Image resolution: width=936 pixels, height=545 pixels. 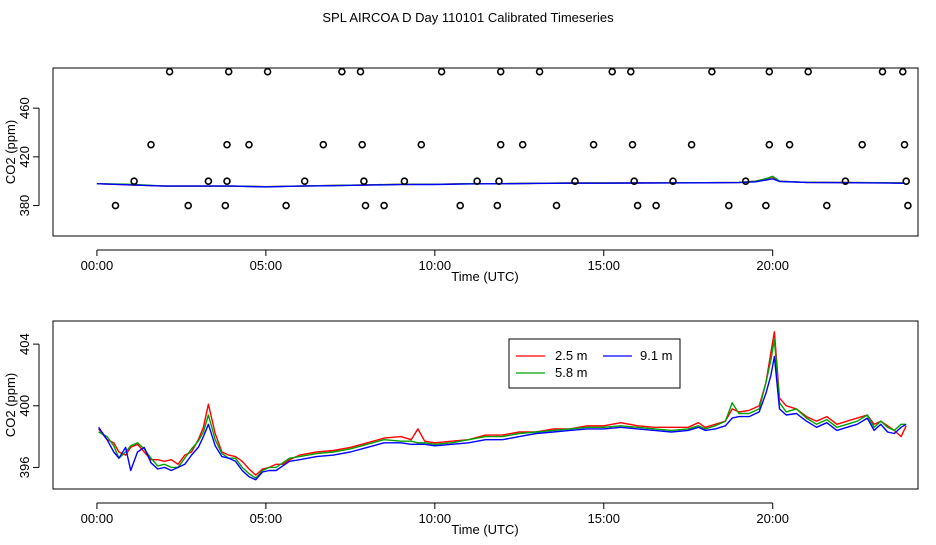 What do you see at coordinates (24, 468) in the screenshot?
I see `y-tick-label: 396` at bounding box center [24, 468].